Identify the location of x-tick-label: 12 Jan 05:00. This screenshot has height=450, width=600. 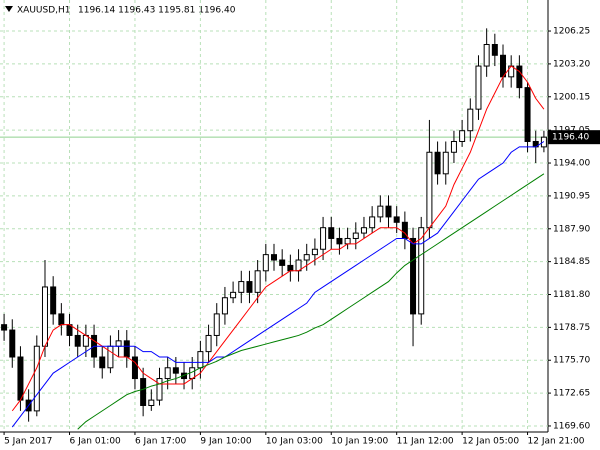
(490, 442).